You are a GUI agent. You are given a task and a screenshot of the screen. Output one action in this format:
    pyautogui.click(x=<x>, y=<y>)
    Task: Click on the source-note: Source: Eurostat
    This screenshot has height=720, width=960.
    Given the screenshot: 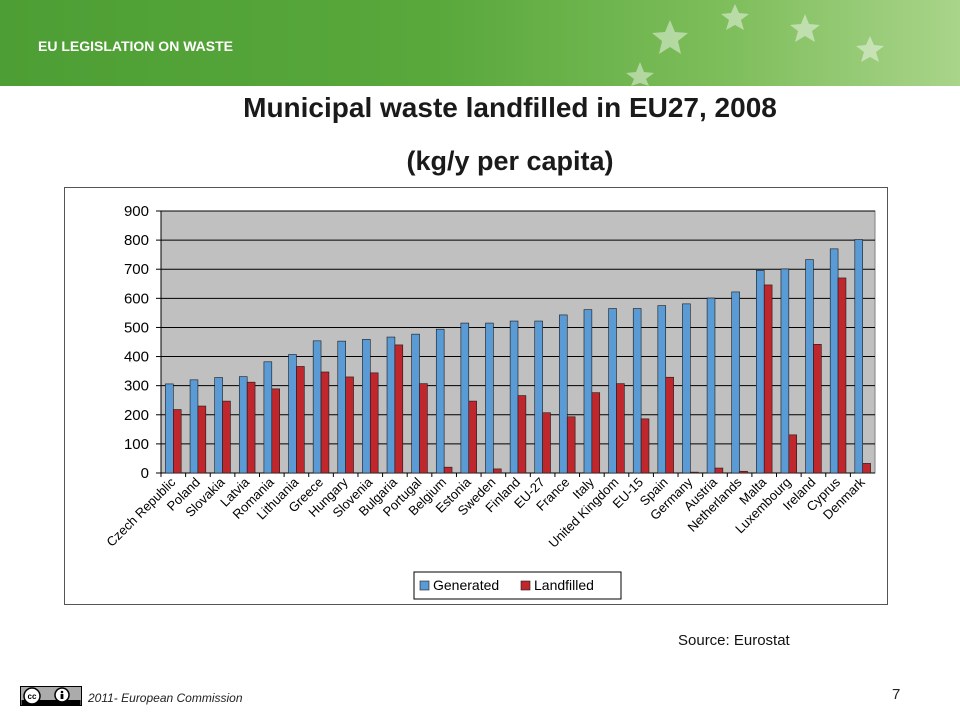 What is the action you would take?
    pyautogui.click(x=734, y=640)
    